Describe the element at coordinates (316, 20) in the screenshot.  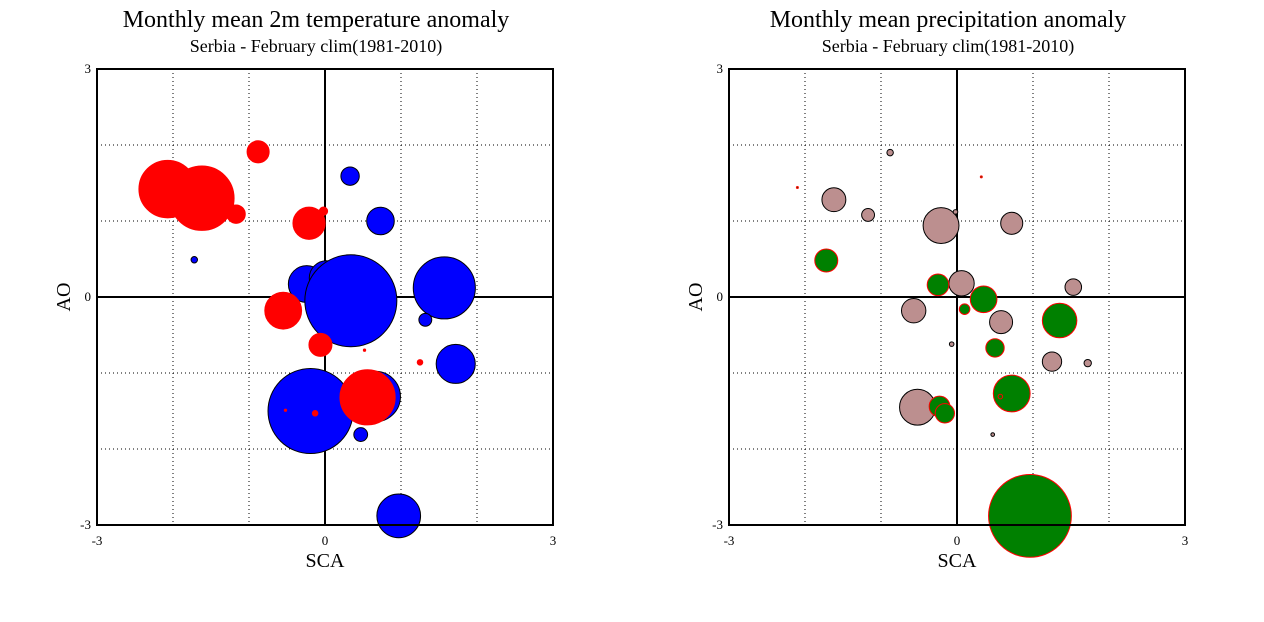
I see `chart-title: Monthly mean 2m temperature anomaly` at that location.